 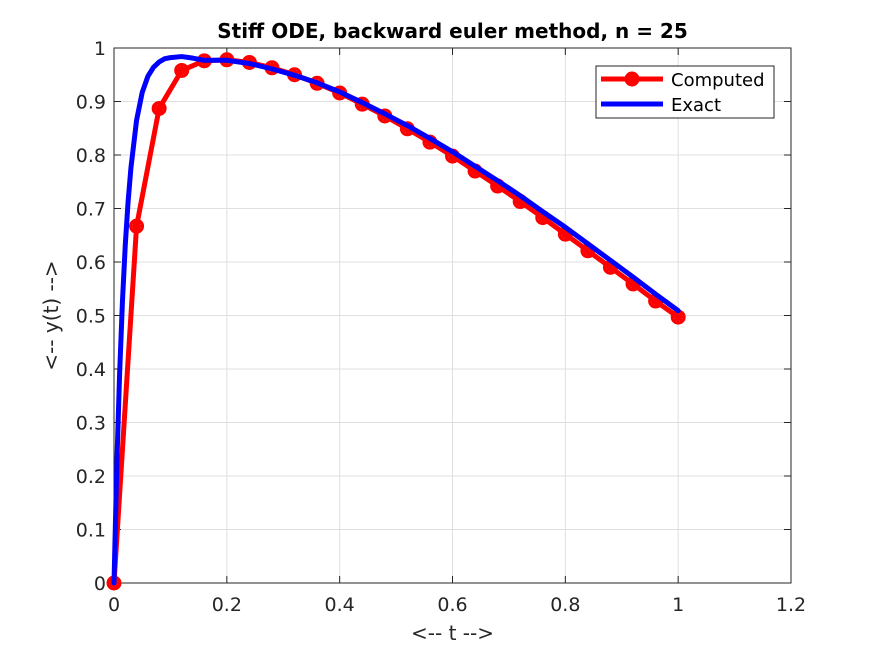 What do you see at coordinates (452, 31) in the screenshot?
I see `chart-title: Stiff ODE, backward euler method, n = 25` at bounding box center [452, 31].